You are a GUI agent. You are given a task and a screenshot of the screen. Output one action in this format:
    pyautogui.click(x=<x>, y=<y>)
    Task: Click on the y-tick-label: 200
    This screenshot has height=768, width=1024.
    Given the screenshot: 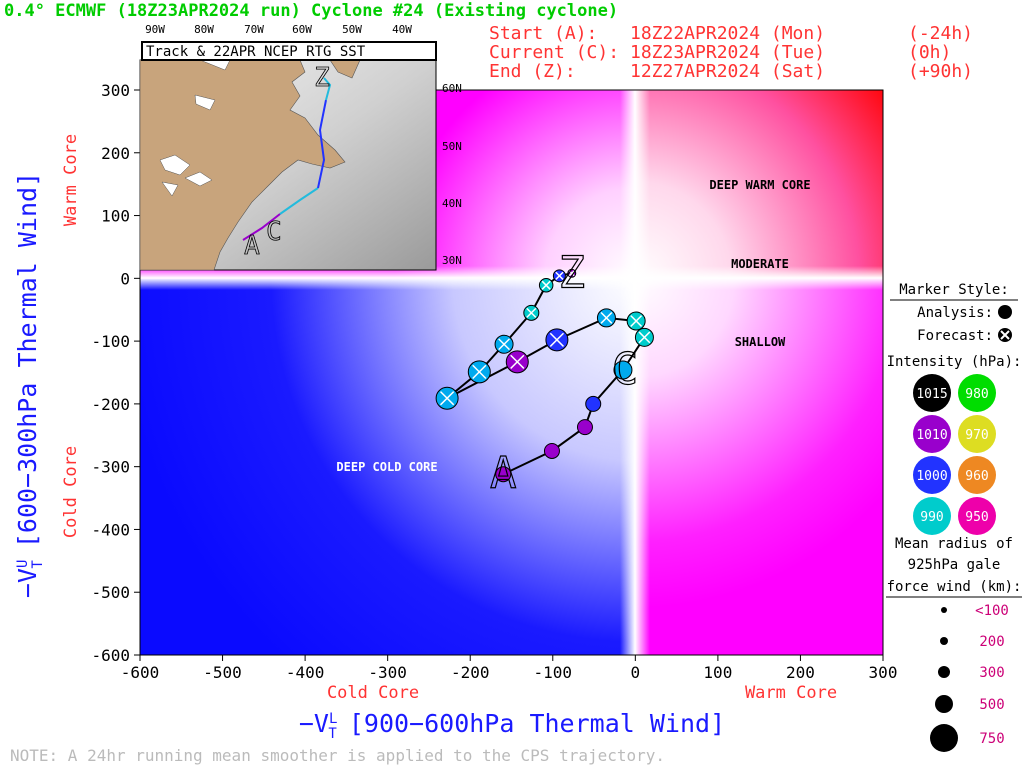 What is the action you would take?
    pyautogui.click(x=115, y=153)
    